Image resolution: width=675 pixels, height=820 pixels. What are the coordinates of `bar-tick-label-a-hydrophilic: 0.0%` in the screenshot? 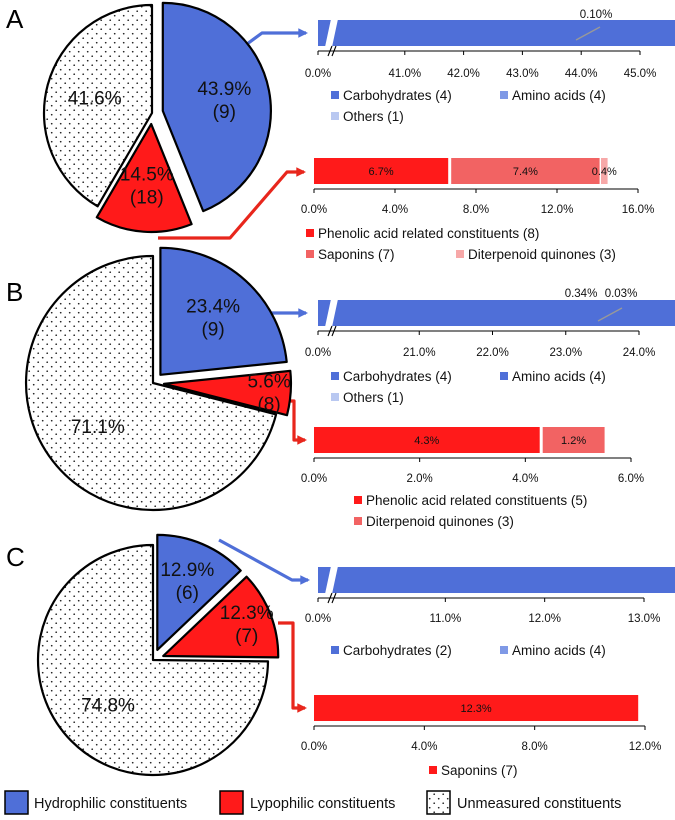 It's located at (318, 74).